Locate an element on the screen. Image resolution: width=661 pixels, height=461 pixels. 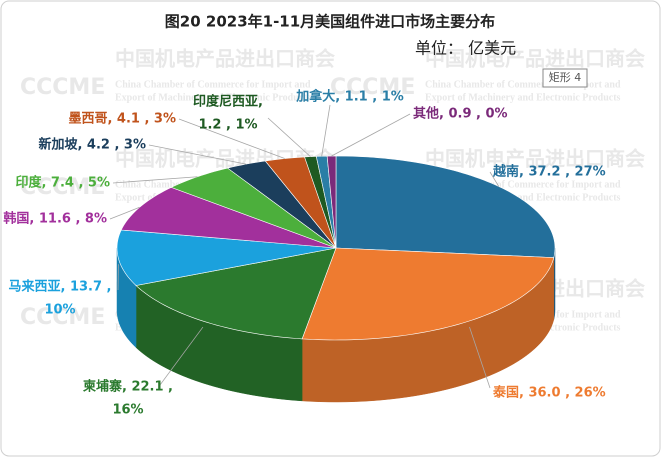
data-label: 1.2 , 1% is located at coordinates (227, 125).